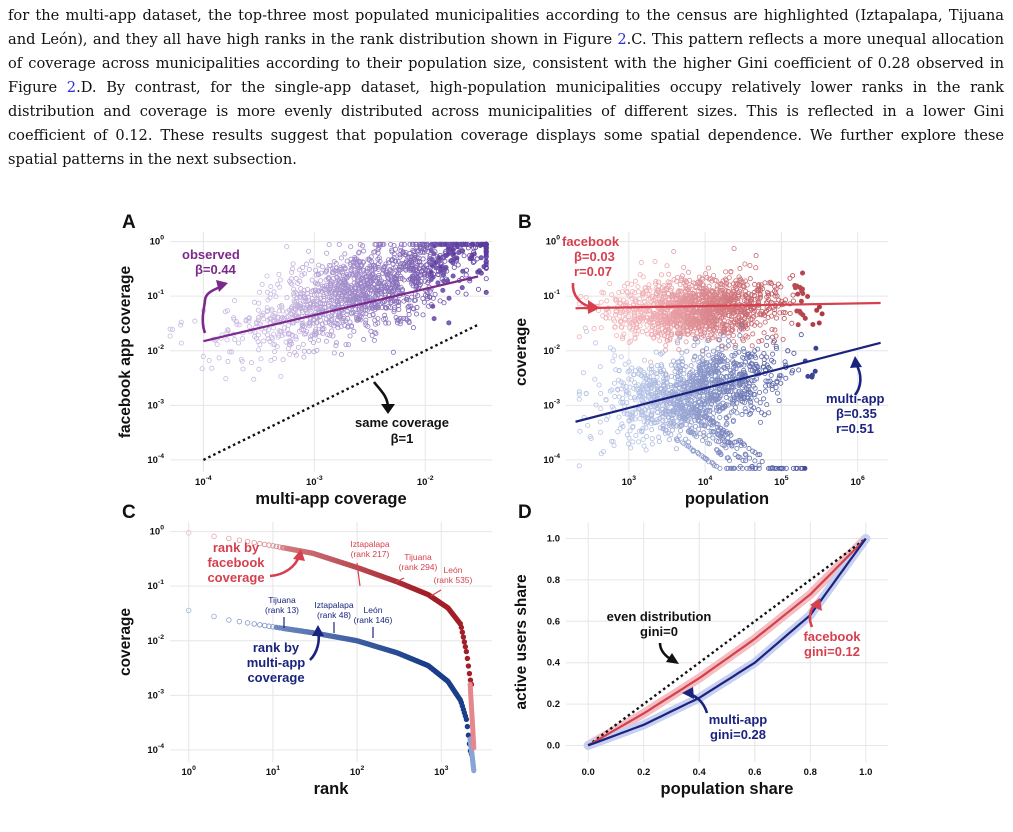 This screenshot has width=1013, height=832. Describe the element at coordinates (754, 772) in the screenshot. I see `x-tick-label: 0.6` at that location.